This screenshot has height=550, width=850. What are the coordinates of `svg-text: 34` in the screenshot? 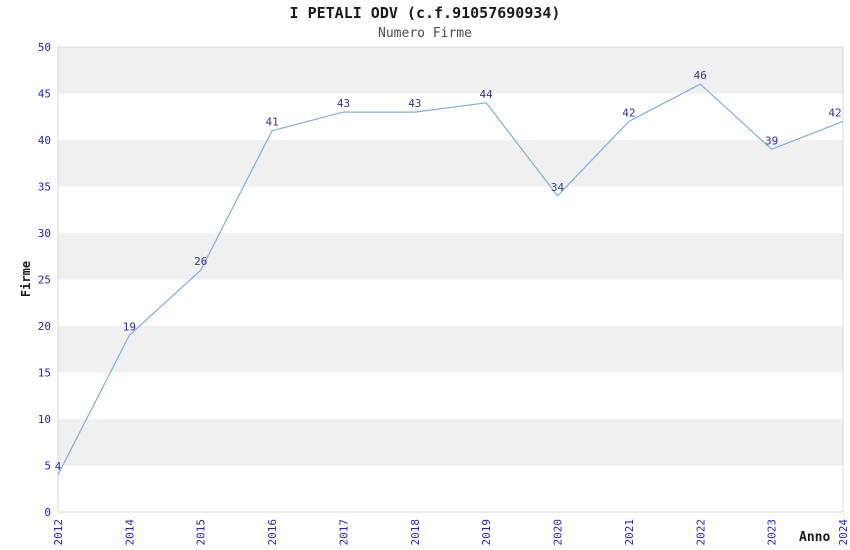 It's located at (558, 187).